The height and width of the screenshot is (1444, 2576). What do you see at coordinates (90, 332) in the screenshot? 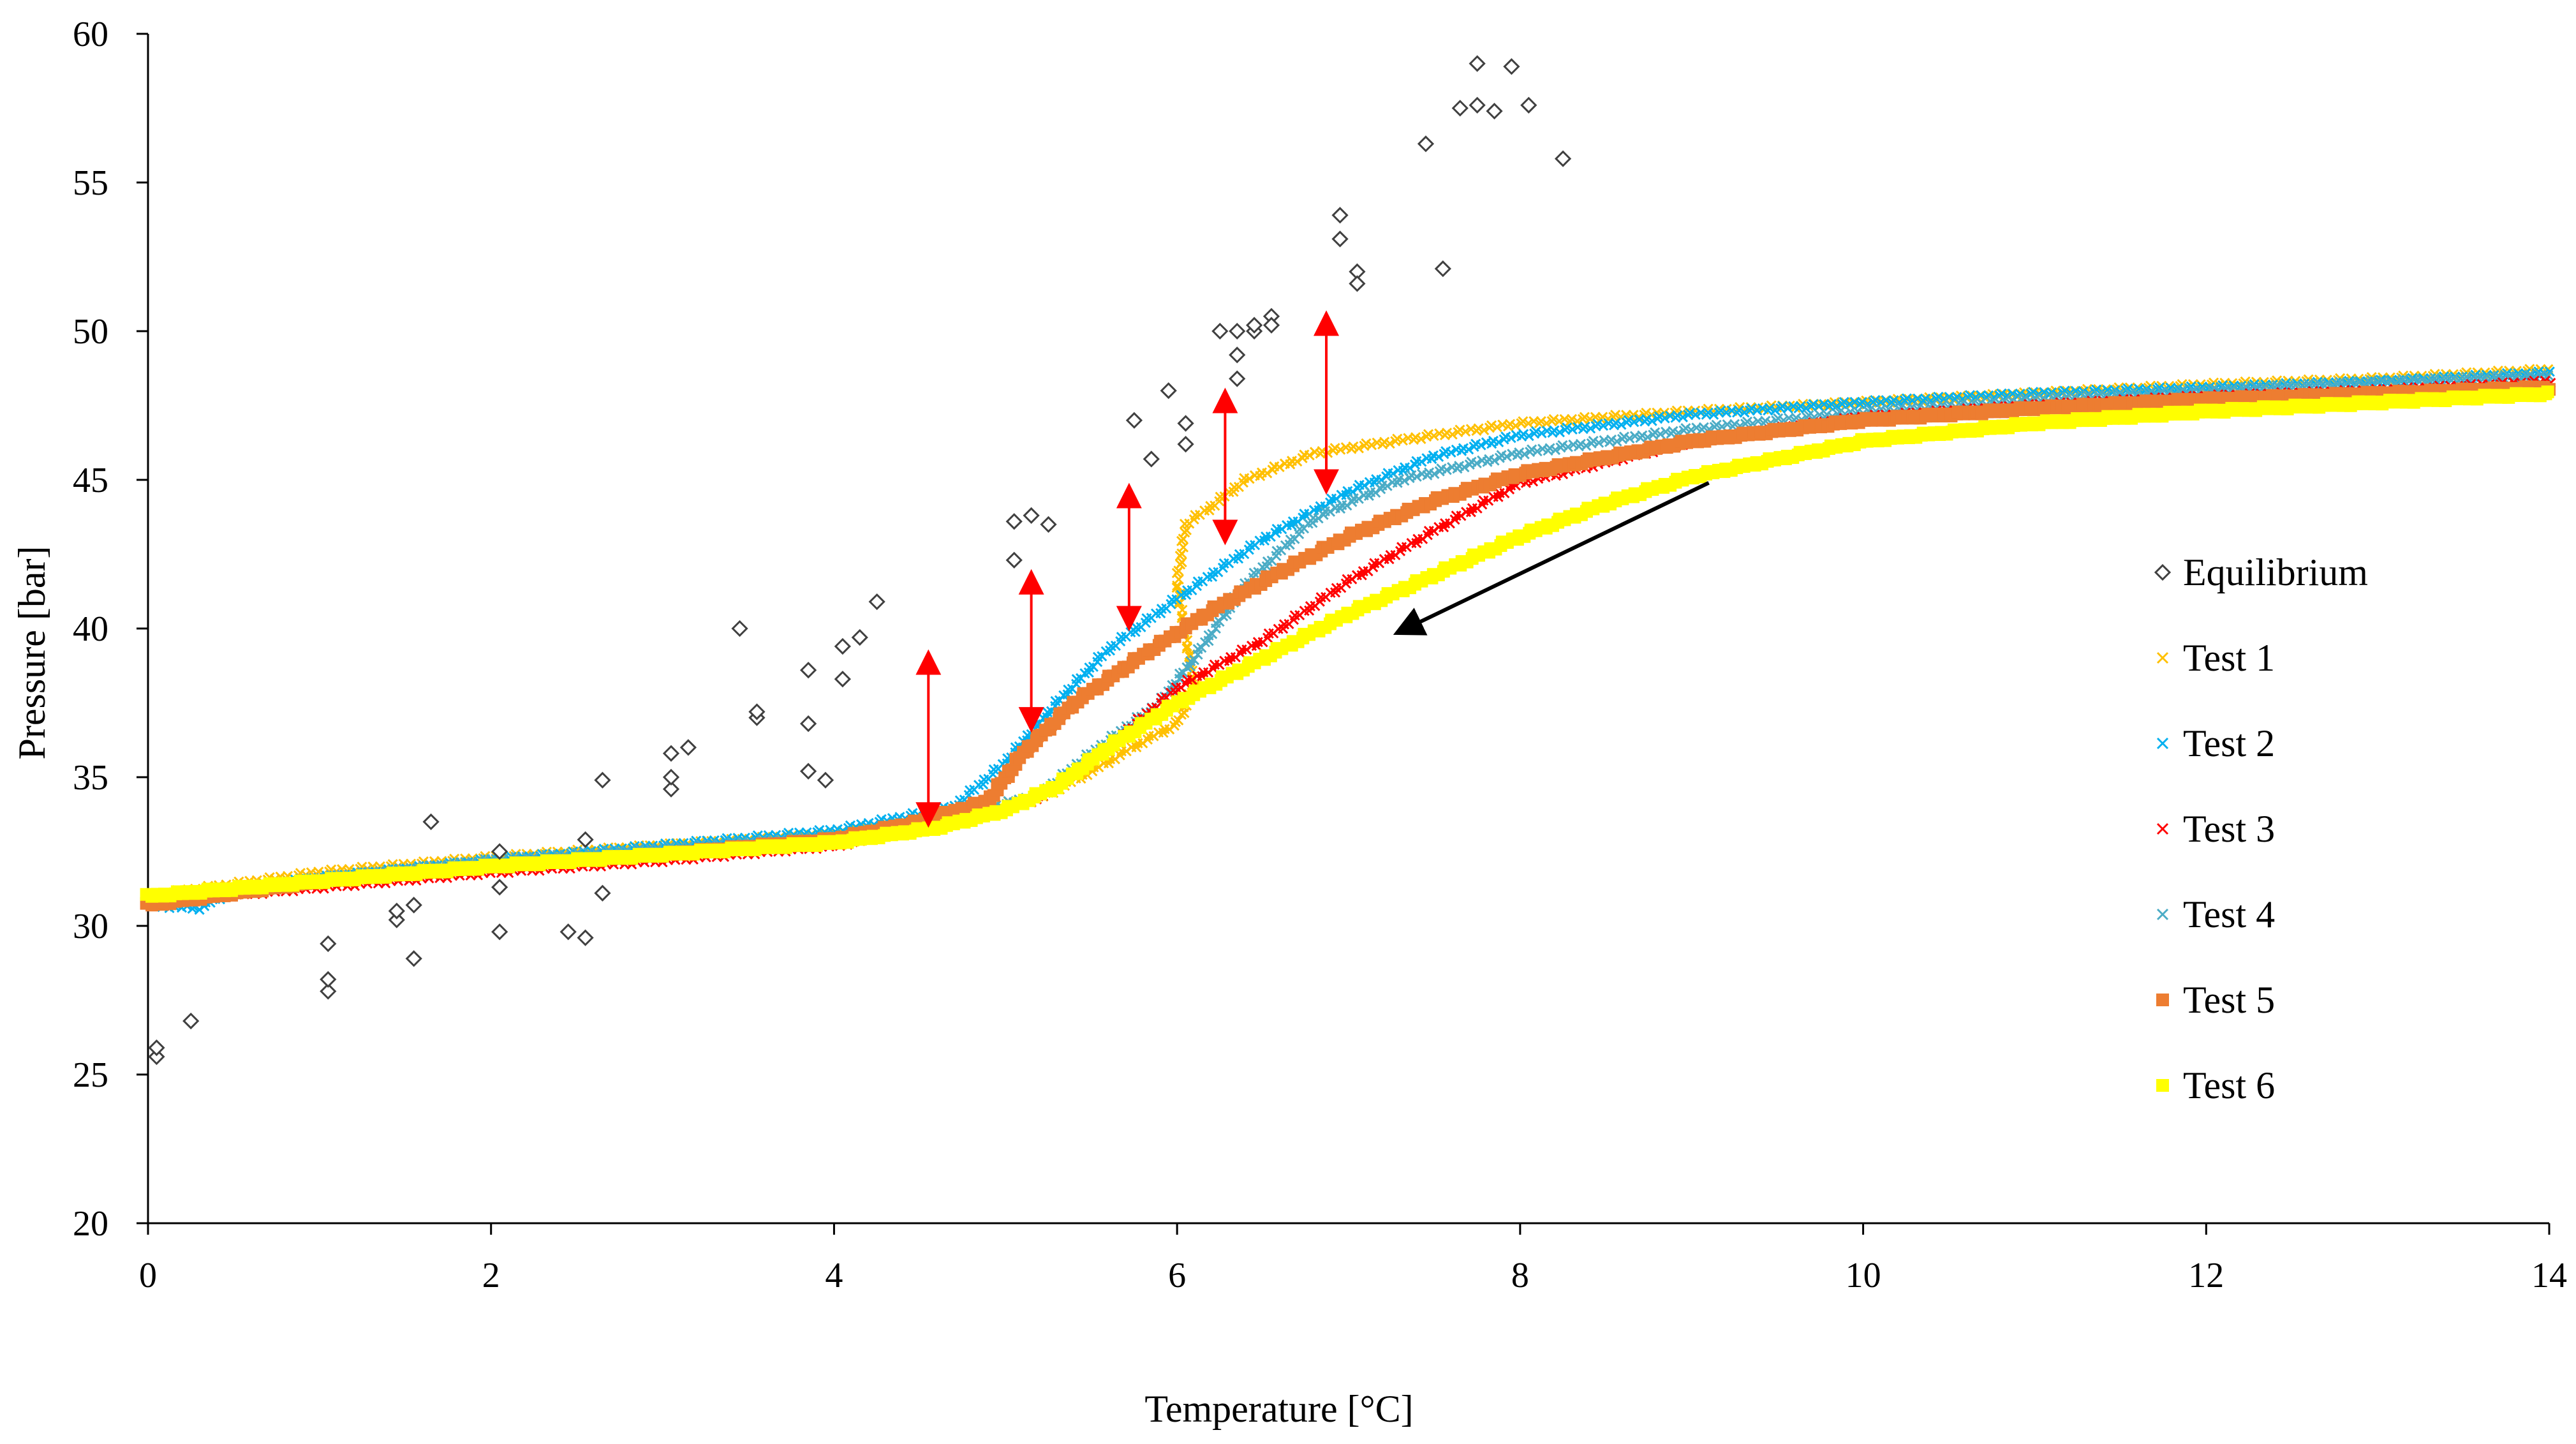
I see `y-tick-label: 50` at bounding box center [90, 332].